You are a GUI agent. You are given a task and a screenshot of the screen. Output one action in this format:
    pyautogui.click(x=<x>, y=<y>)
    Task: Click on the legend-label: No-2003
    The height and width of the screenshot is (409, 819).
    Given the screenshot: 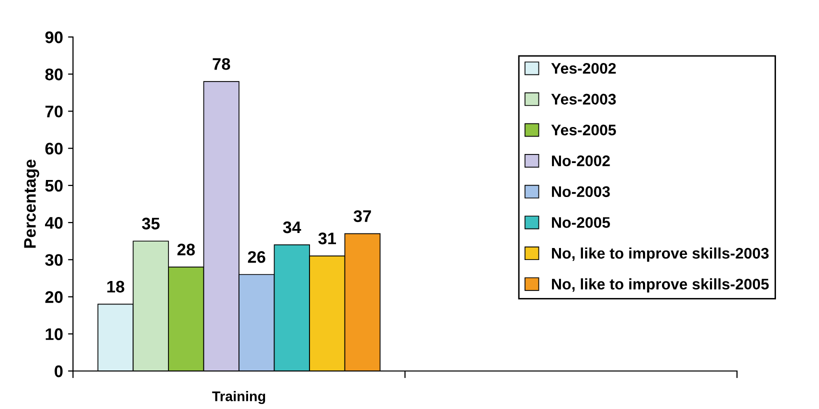 What is the action you would take?
    pyautogui.click(x=581, y=192)
    